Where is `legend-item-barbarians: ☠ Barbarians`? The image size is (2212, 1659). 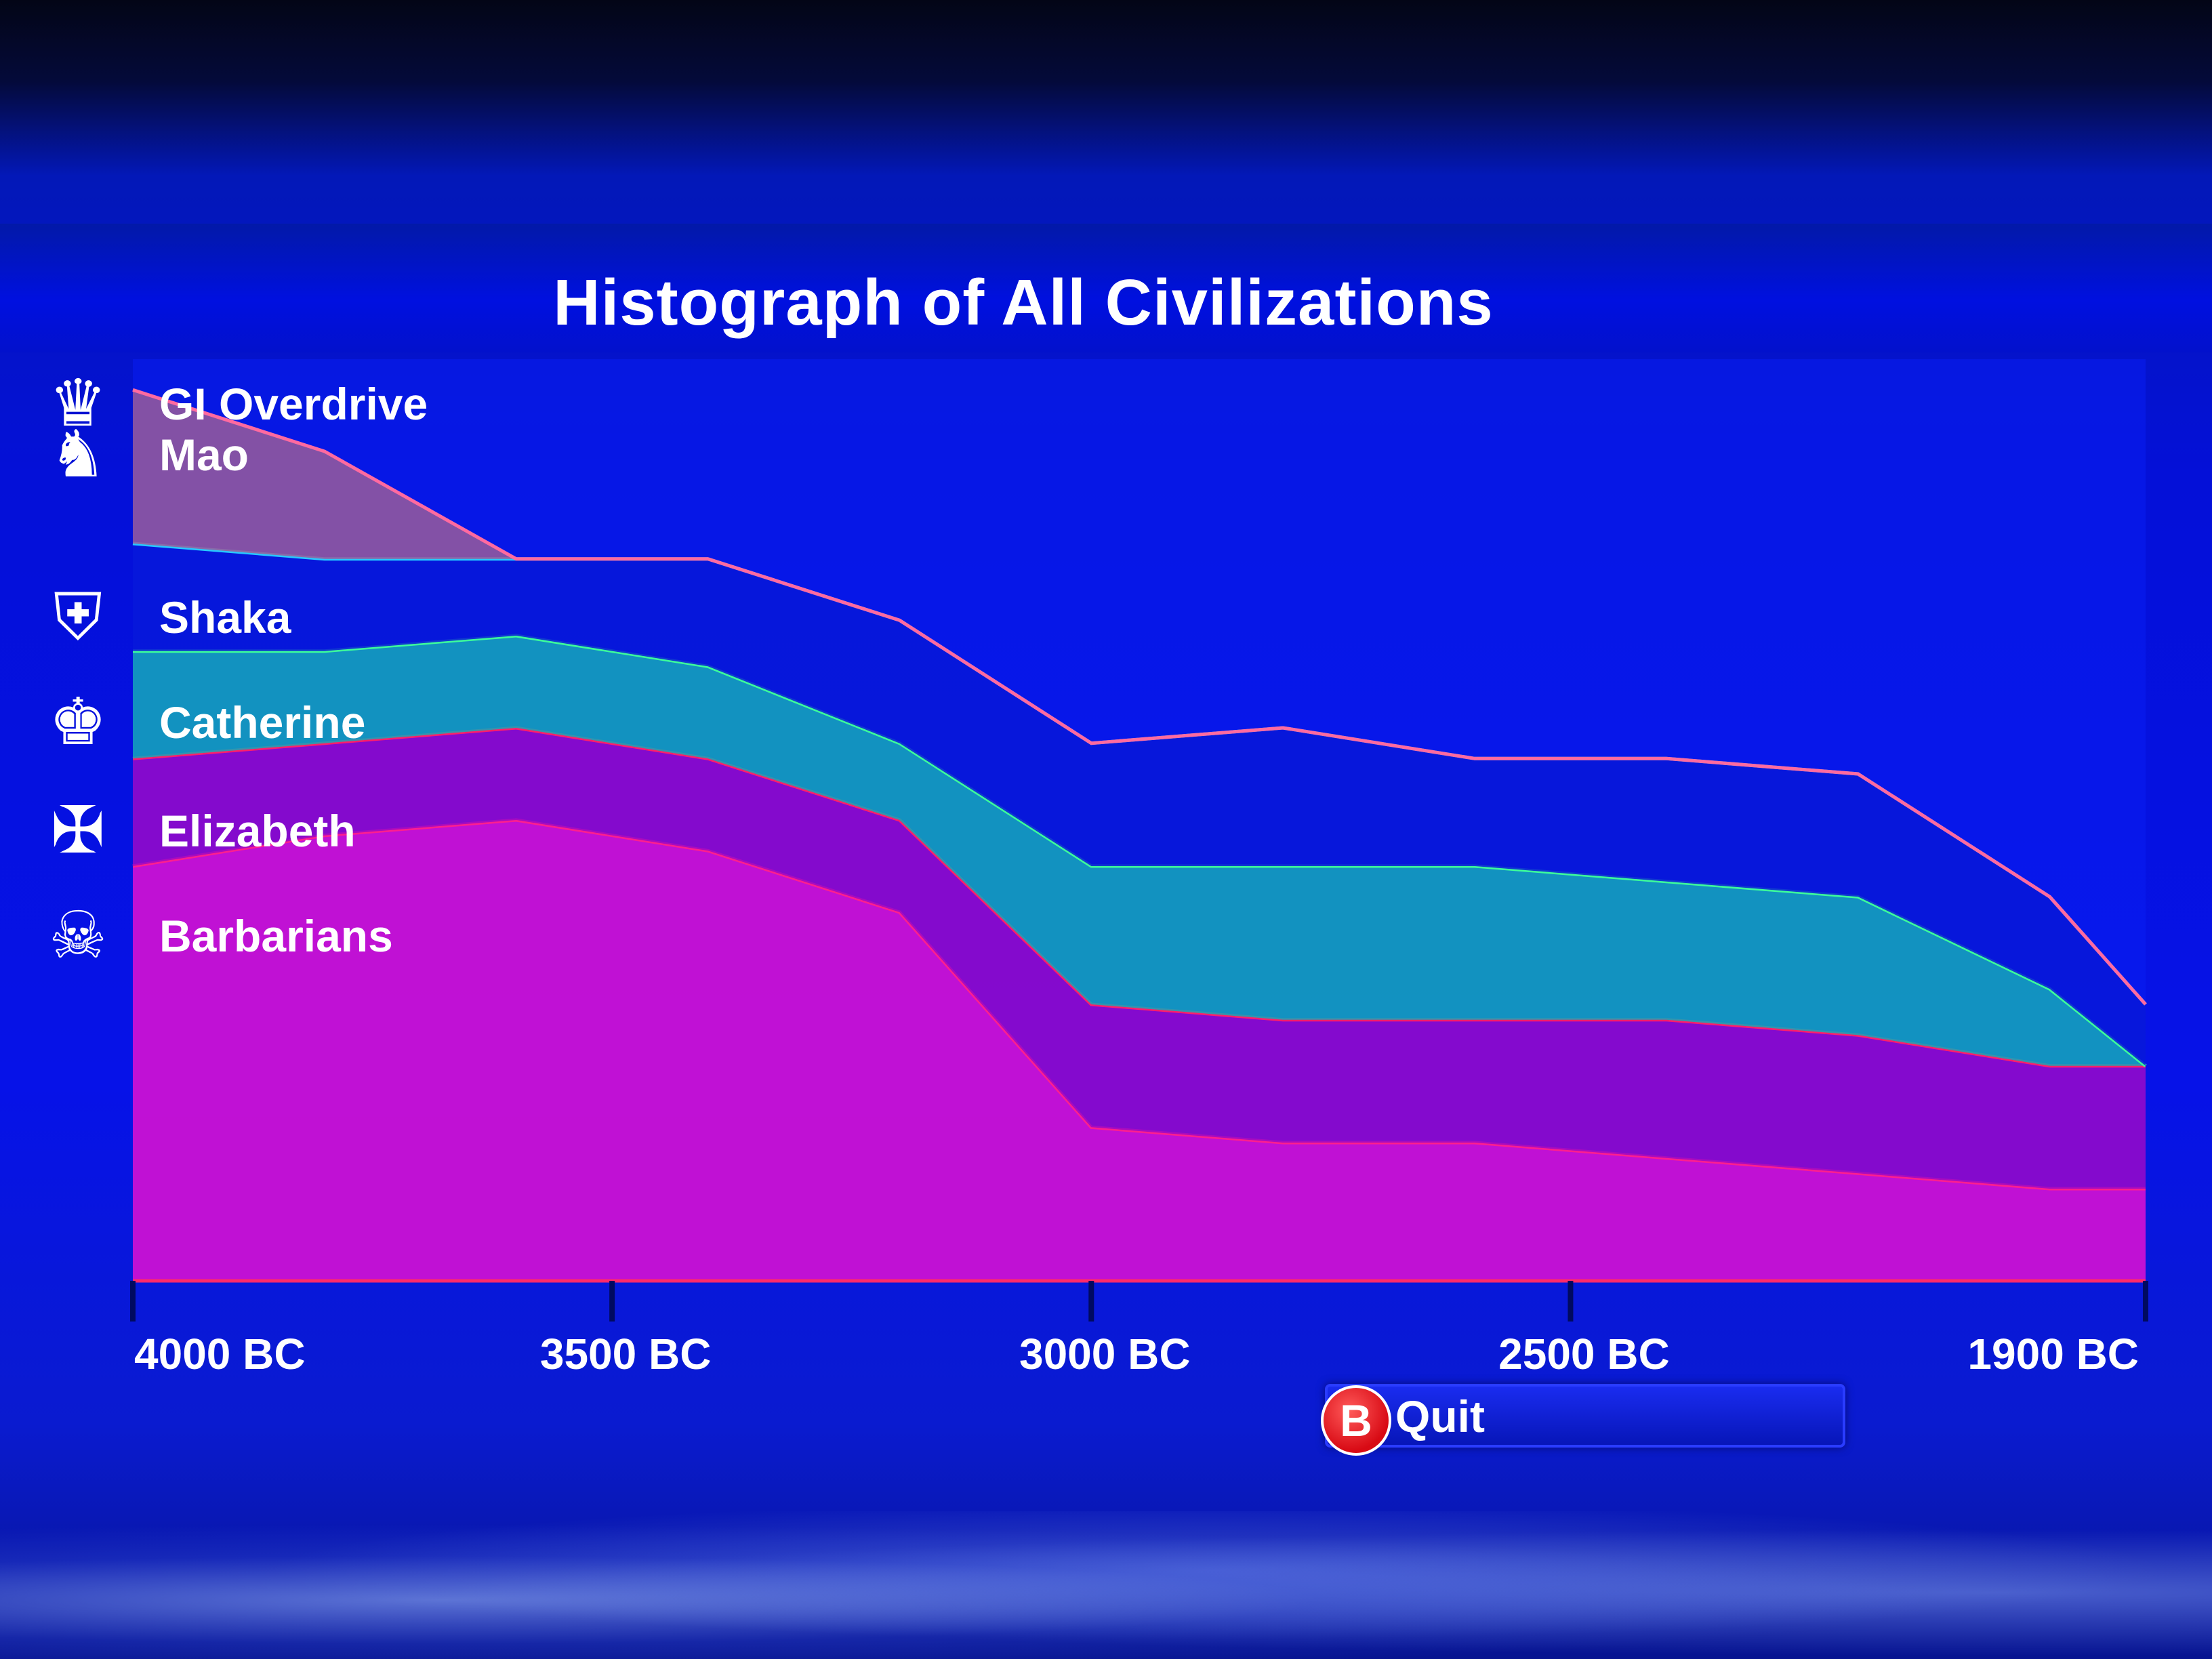
legend-item-barbarians: ☠ Barbarians is located at coordinates (264, 935).